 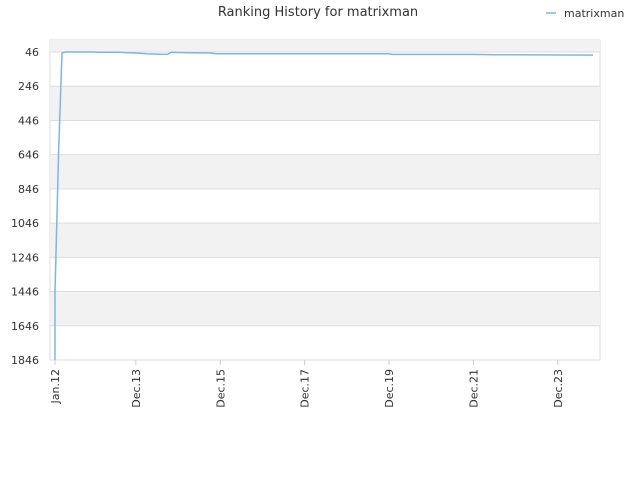 I want to click on x-tick-label: Dec.23, so click(x=558, y=388).